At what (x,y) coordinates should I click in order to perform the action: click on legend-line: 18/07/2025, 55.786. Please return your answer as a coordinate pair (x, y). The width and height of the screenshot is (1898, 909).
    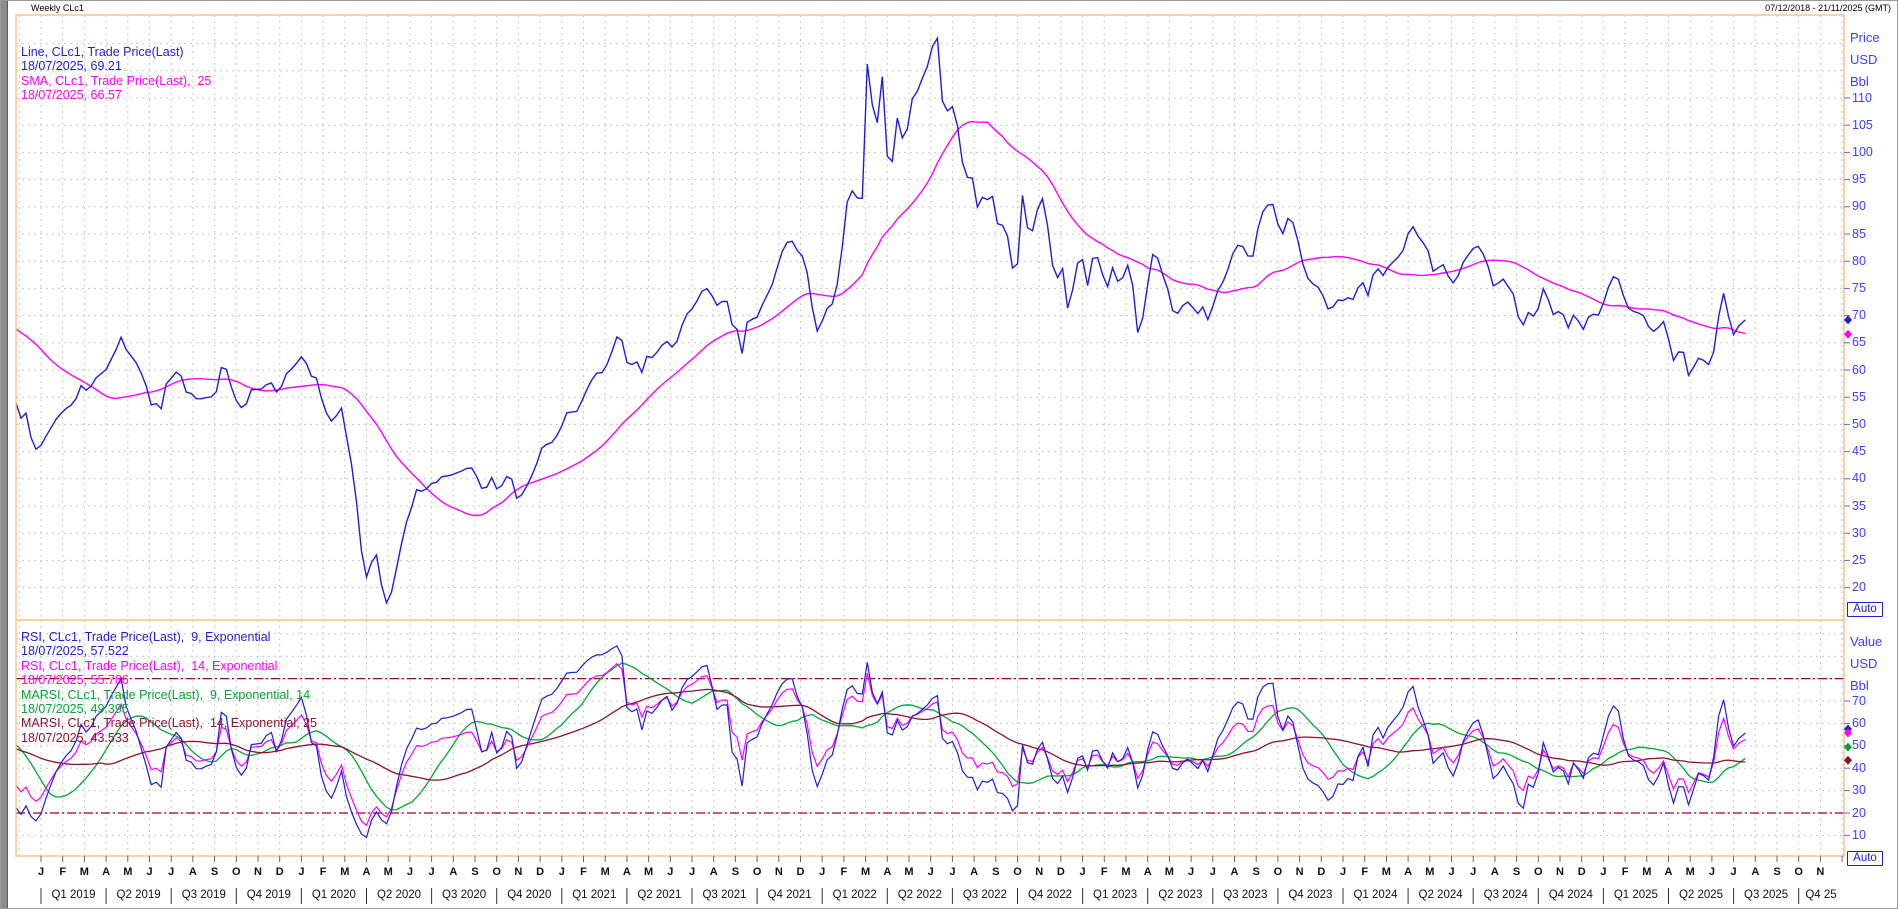
    Looking at the image, I should click on (75, 680).